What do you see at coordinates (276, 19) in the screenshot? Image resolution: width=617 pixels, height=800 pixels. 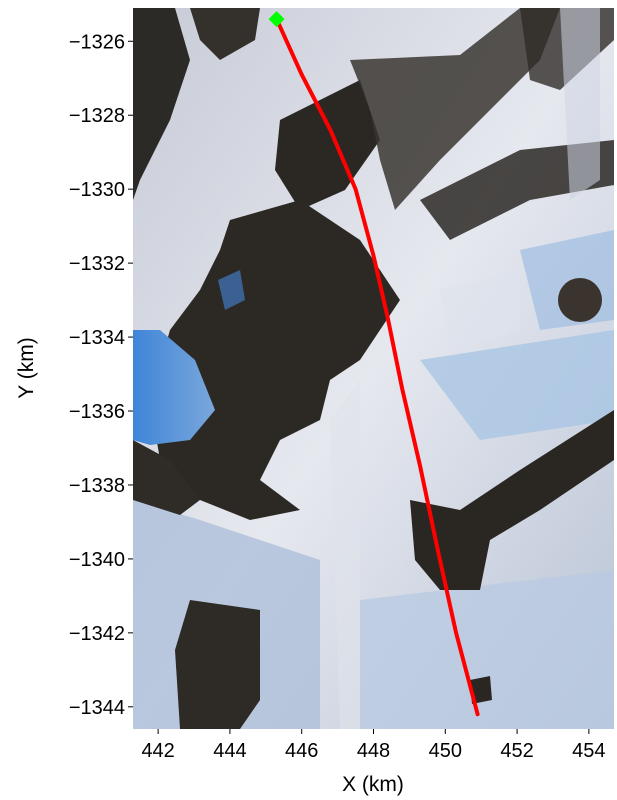 I see `start-marker` at bounding box center [276, 19].